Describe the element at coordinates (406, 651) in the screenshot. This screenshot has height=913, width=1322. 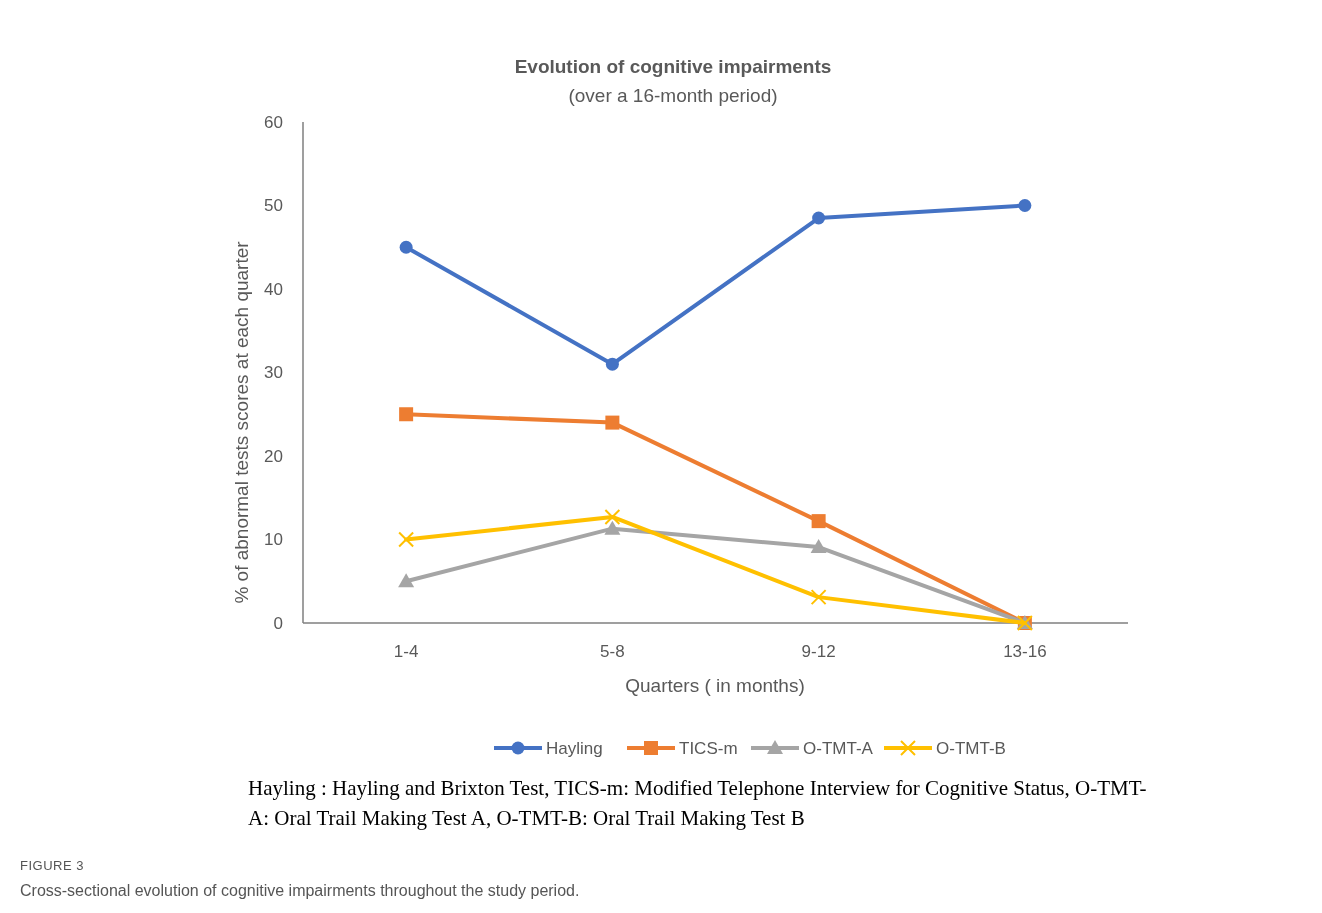
I see `x-tick-label: 1-4` at that location.